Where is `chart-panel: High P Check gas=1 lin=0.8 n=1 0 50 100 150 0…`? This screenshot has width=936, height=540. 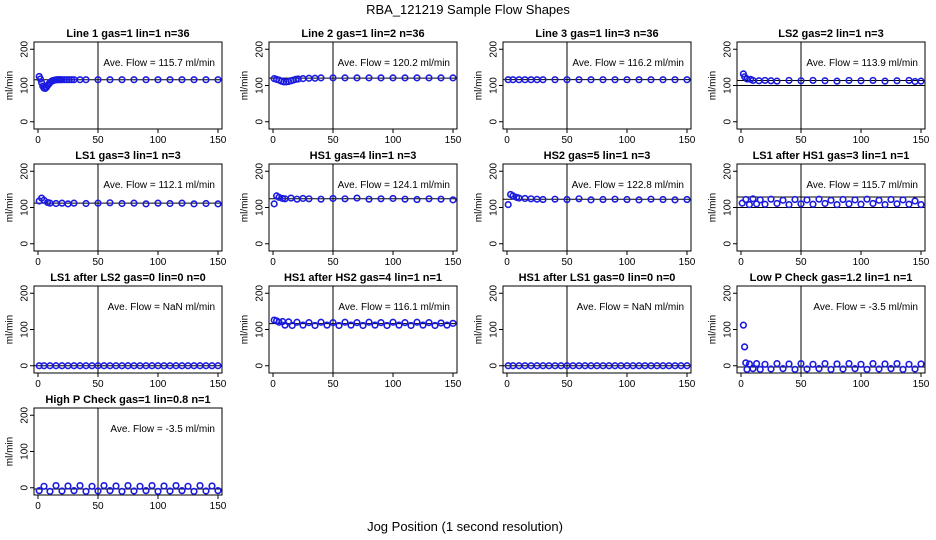 chart-panel: High P Check gas=1 lin=0.8 n=1 0 50 100 150 0… is located at coordinates (116, 453).